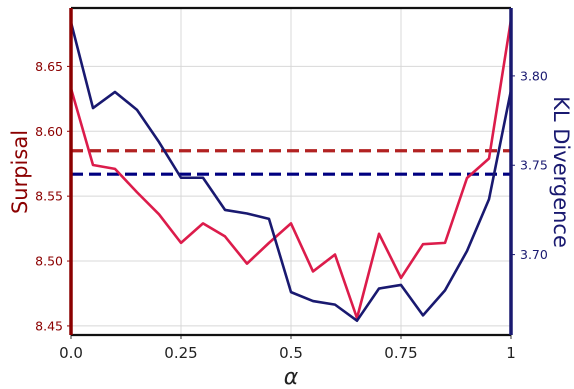 The image size is (574, 389). I want to click on left-y-axis-label: Surpisal, so click(20, 172).